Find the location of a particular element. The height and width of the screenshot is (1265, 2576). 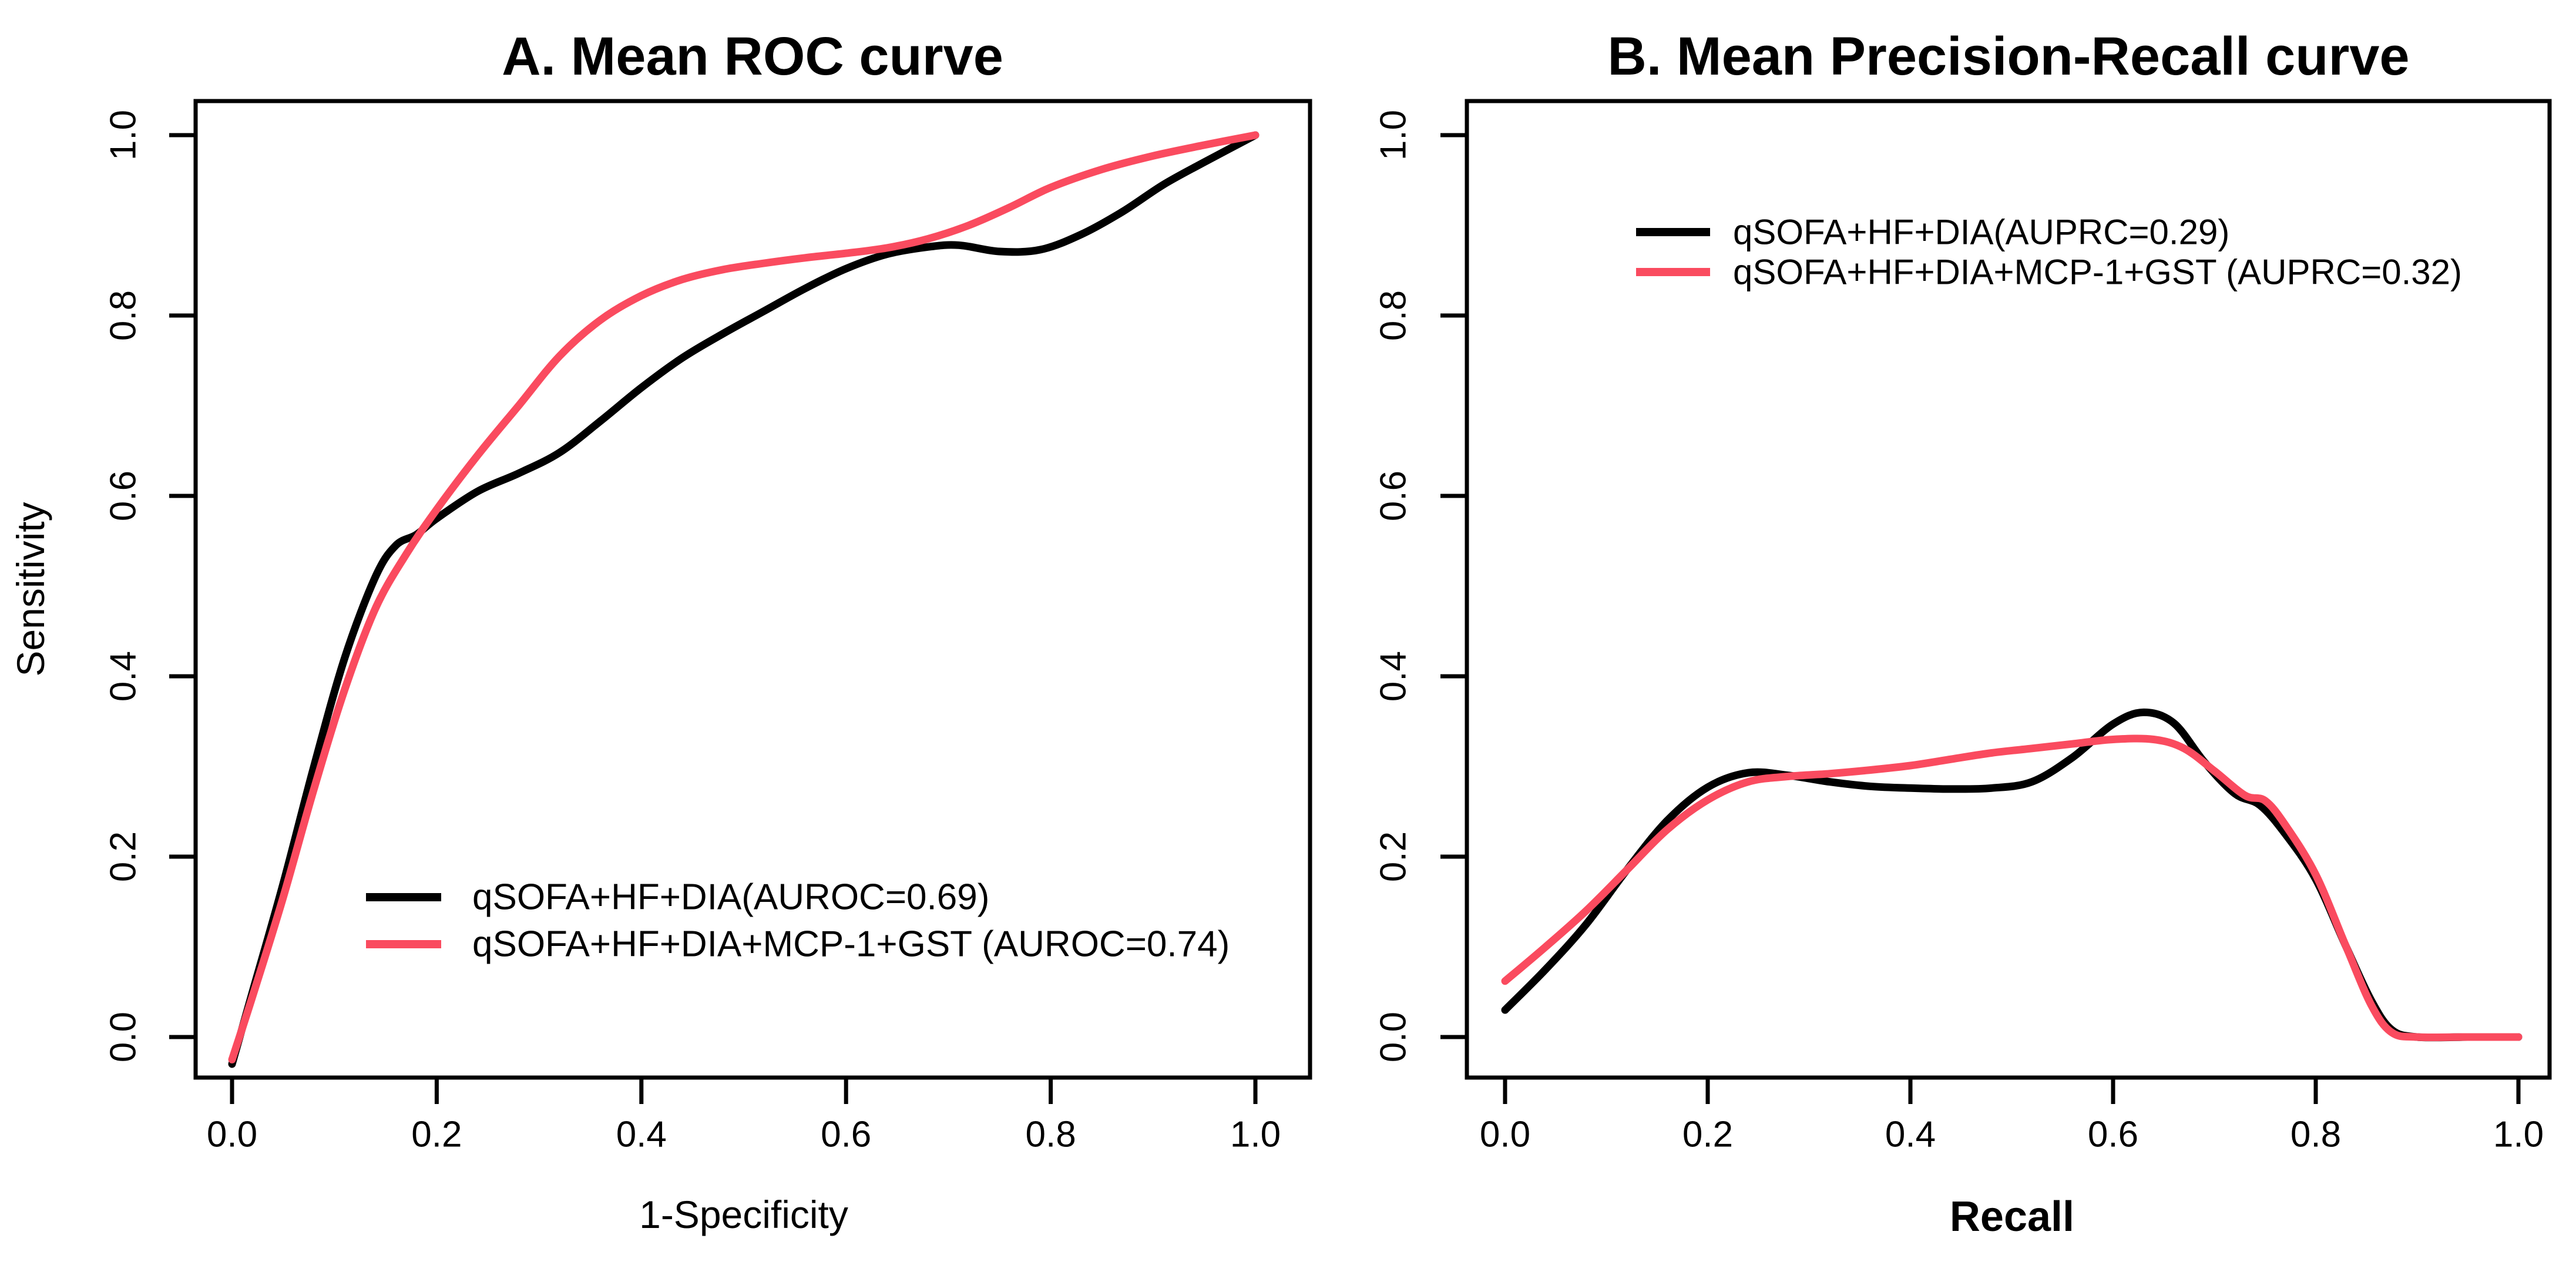

x-axis-ticks-b: 0.0 0.2 0.4 0.6 0.8 1.0 is located at coordinates (2012, 1116).